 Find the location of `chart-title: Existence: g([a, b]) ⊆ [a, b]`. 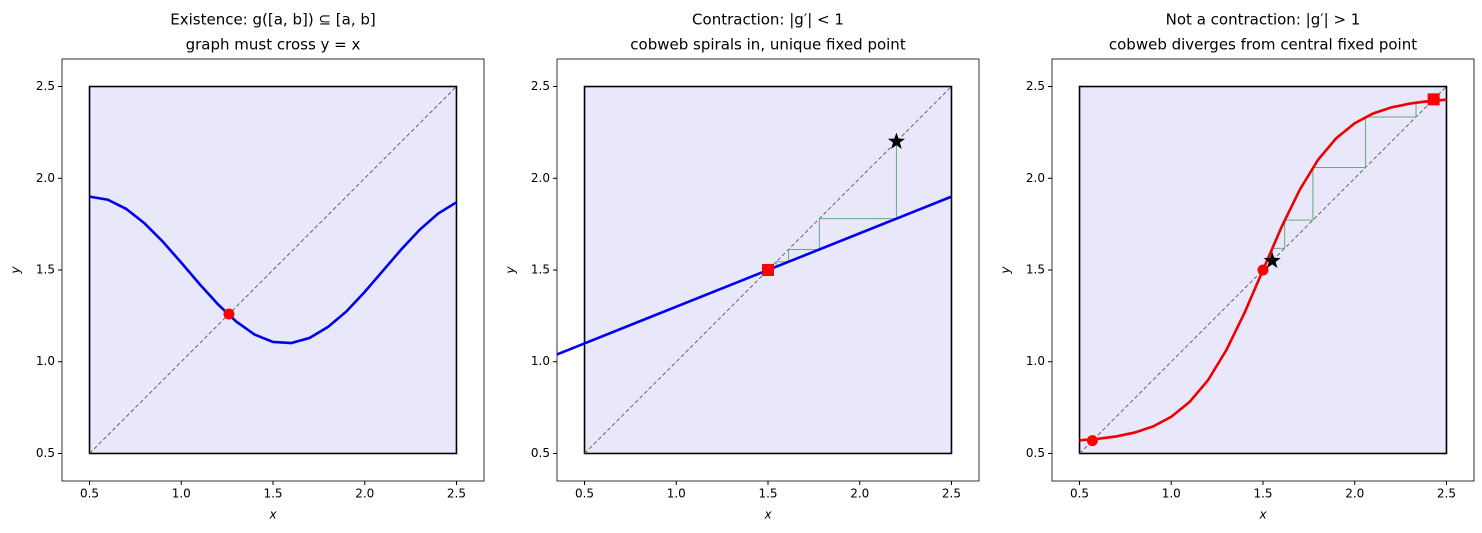

chart-title: Existence: g([a, b]) ⊆ [a, b] is located at coordinates (273, 20).